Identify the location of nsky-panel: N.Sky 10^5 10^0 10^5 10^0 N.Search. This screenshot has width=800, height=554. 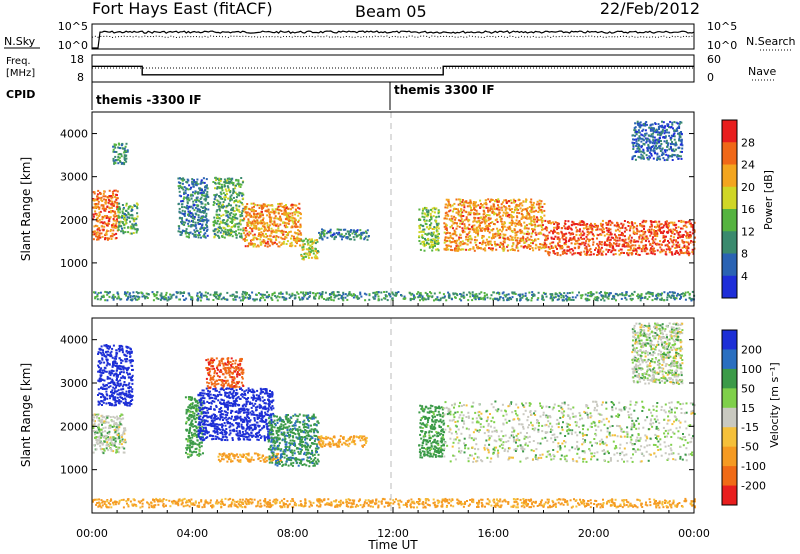
(400, 36).